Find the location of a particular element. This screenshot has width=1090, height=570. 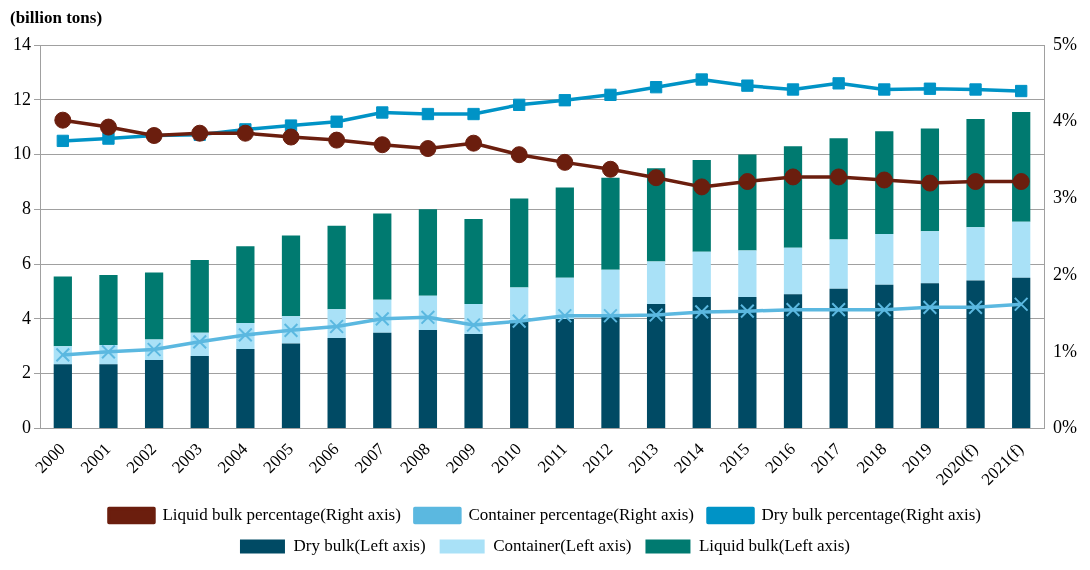

y2-tick-label: 3% is located at coordinates (1065, 197).